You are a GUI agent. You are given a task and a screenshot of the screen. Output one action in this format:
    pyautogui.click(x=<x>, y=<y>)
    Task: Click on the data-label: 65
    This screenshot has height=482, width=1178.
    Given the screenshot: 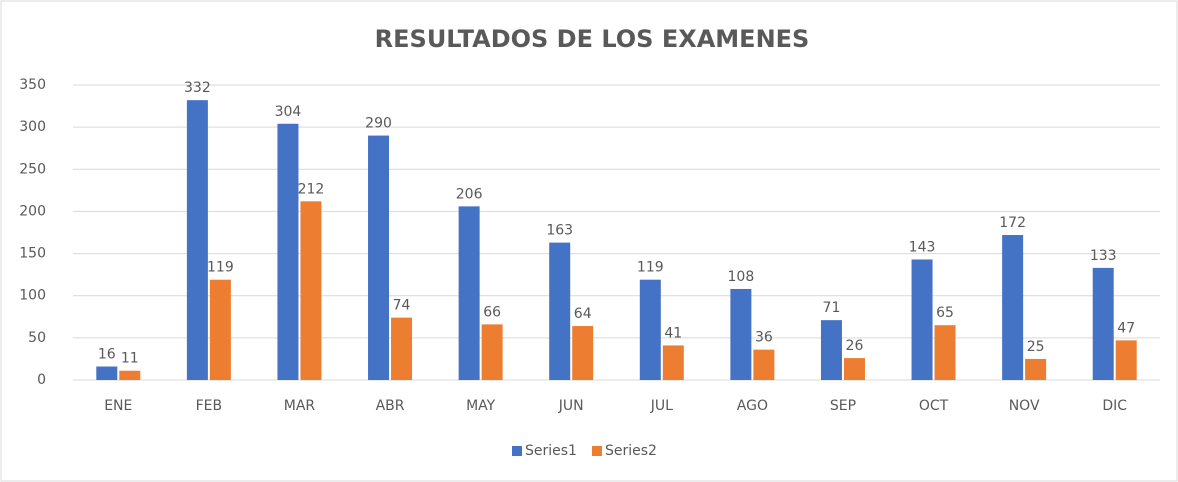 What is the action you would take?
    pyautogui.click(x=945, y=313)
    